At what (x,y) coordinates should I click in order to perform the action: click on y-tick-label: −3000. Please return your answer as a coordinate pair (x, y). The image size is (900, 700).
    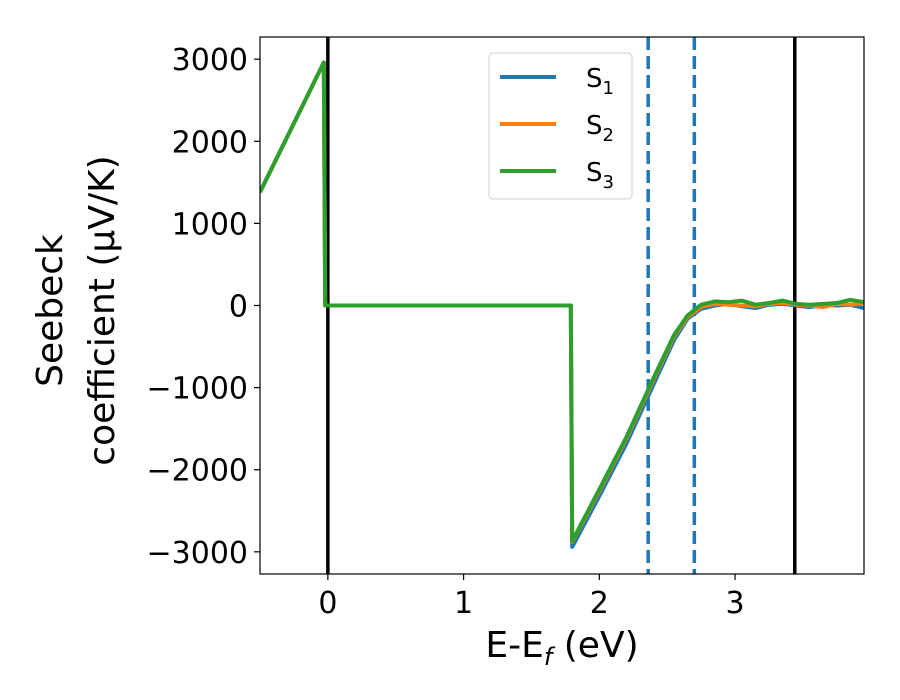
    Looking at the image, I should click on (197, 553).